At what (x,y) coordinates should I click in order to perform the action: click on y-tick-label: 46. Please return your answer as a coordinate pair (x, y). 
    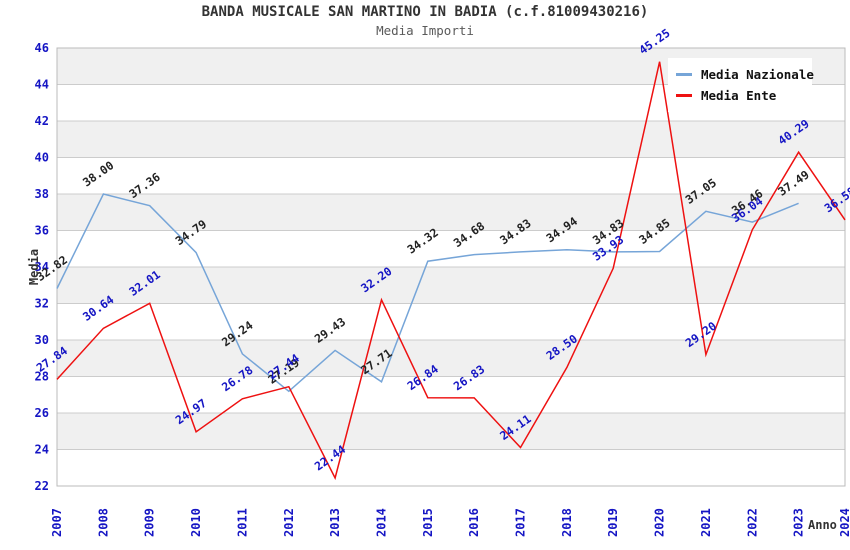
    Looking at the image, I should click on (42, 48).